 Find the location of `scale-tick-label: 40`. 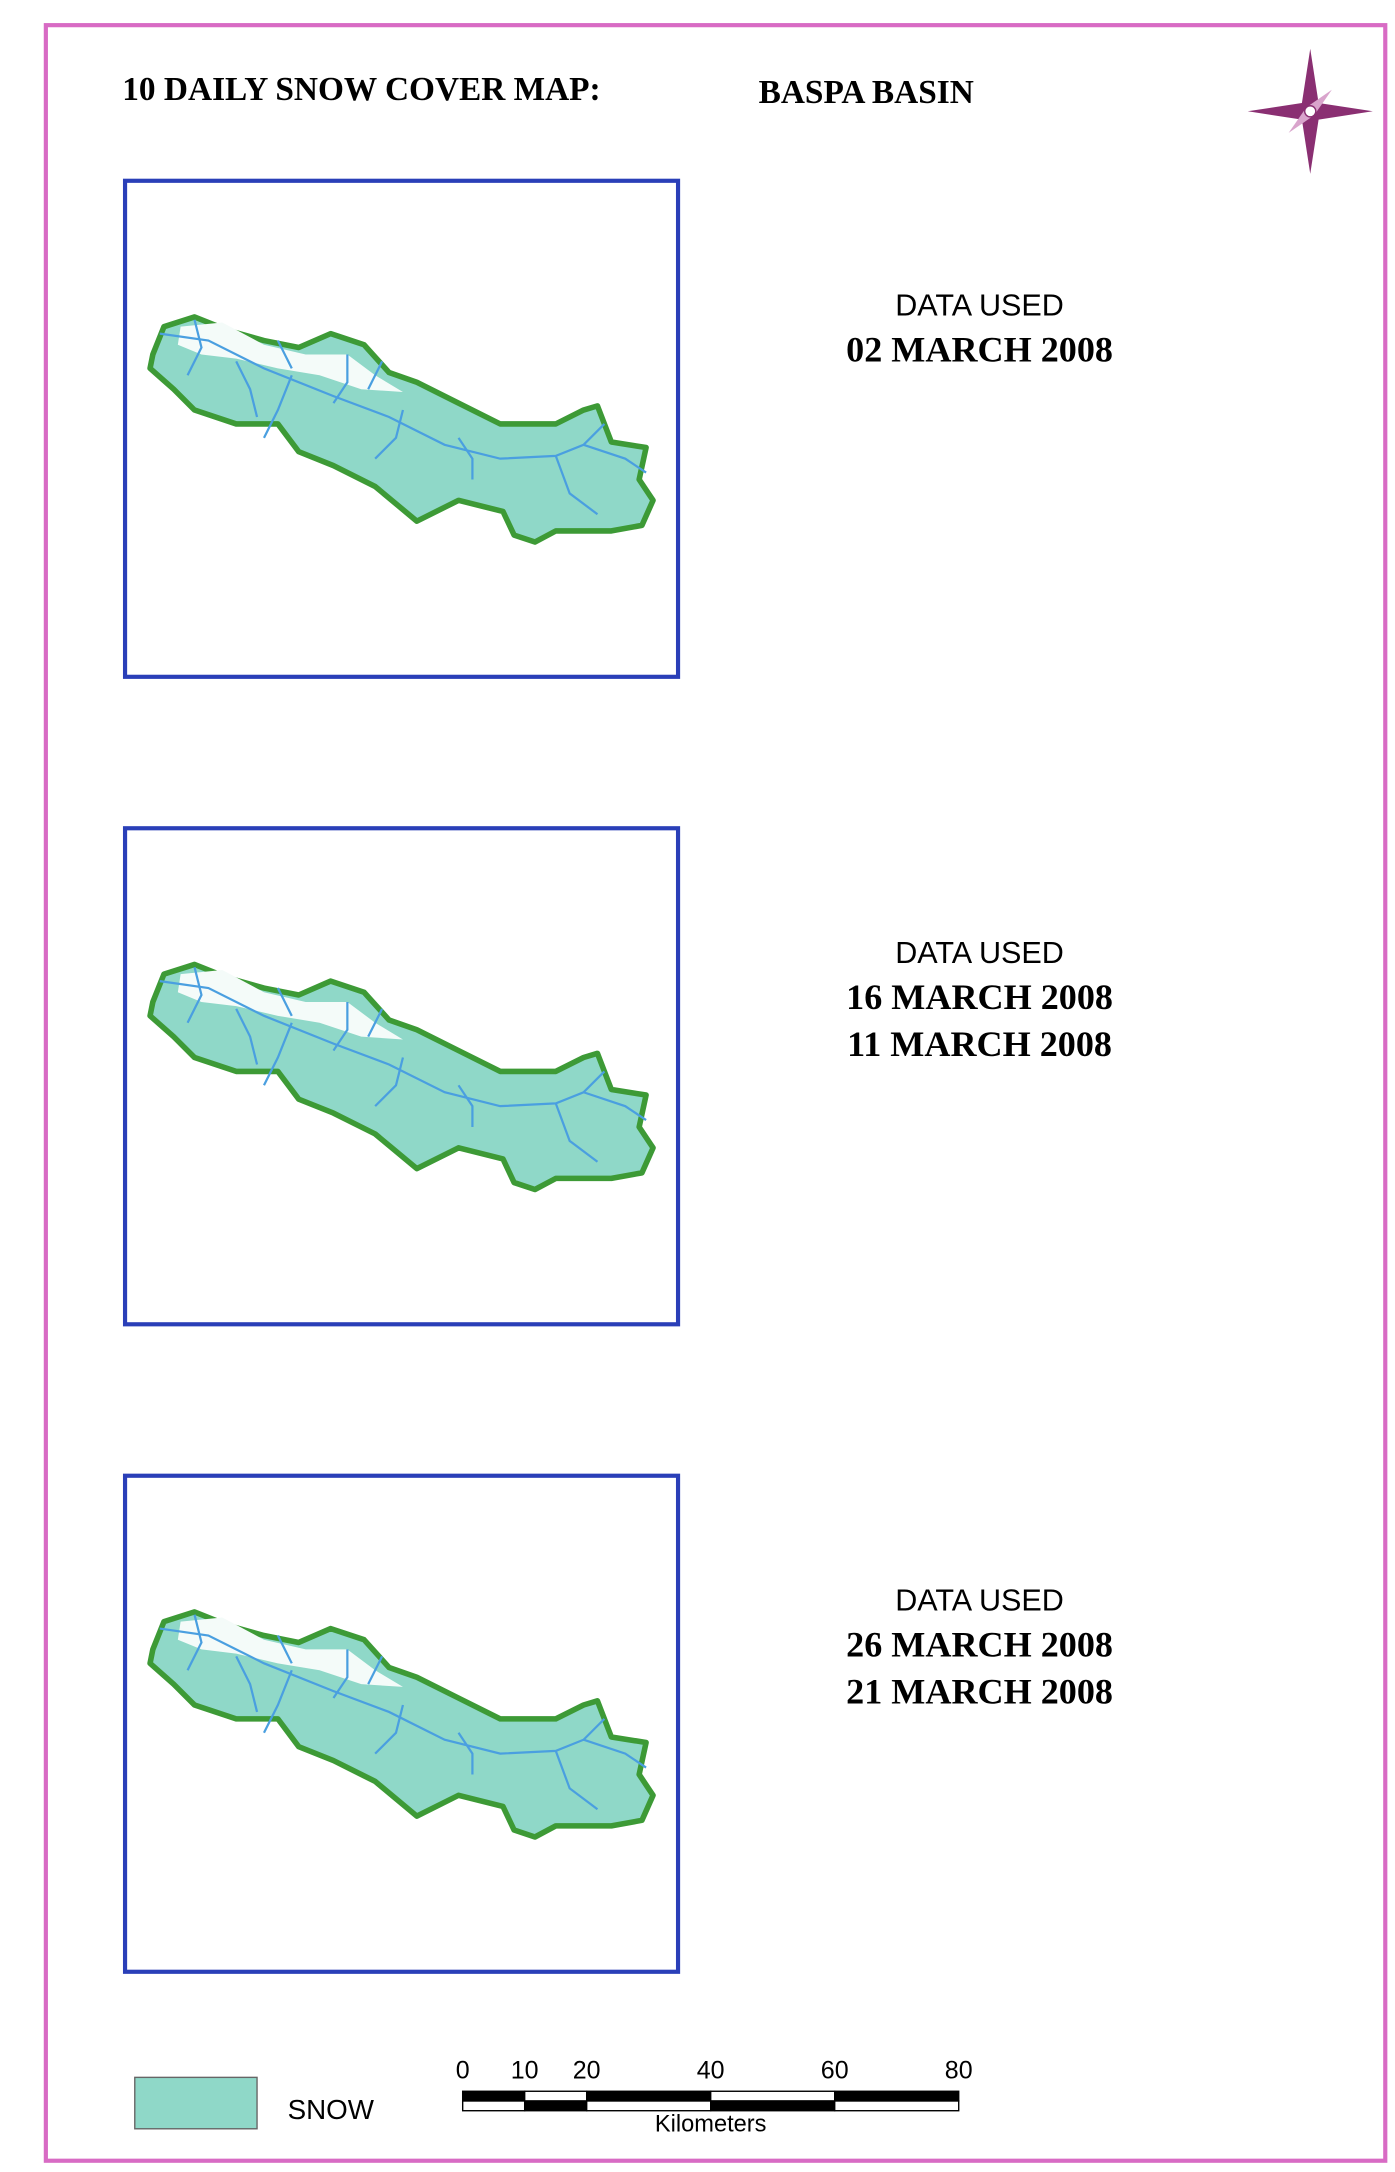

scale-tick-label: 40 is located at coordinates (711, 2071).